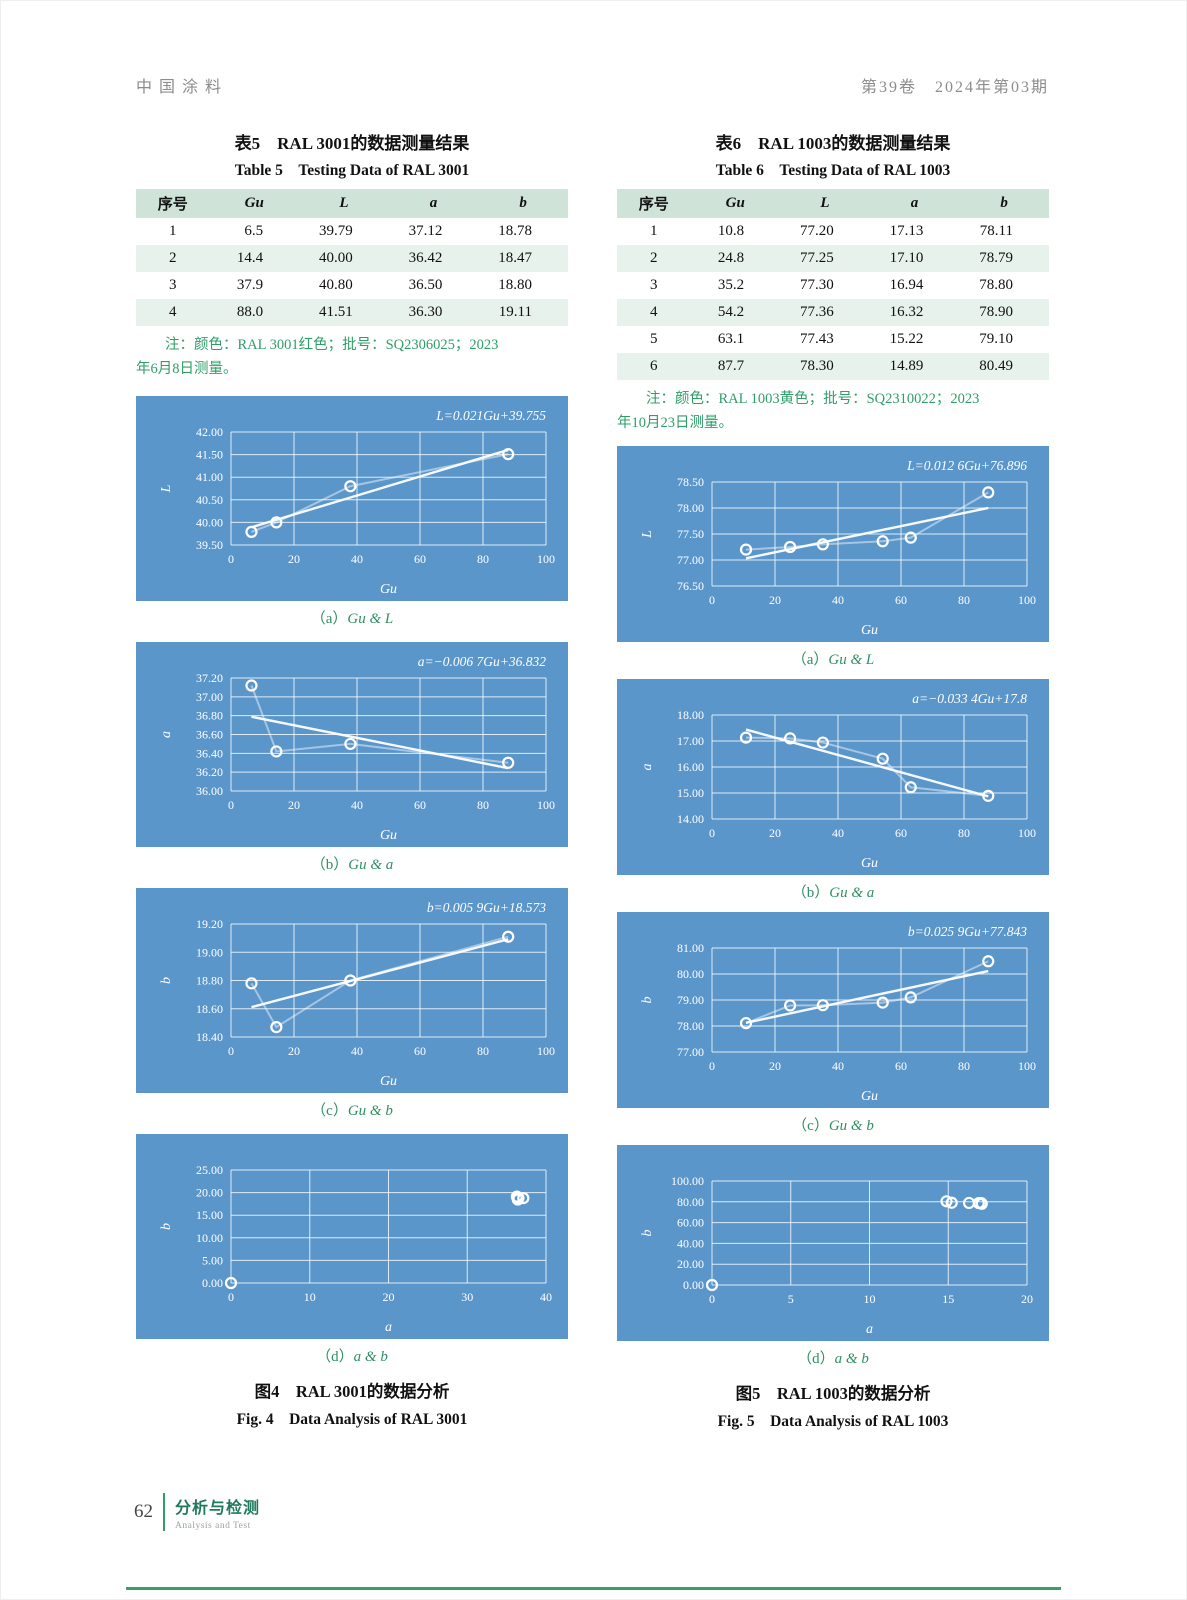 Image resolution: width=1187 pixels, height=1600 pixels. Describe the element at coordinates (209, 980) in the screenshot. I see `y-tick-label: 18.80` at that location.